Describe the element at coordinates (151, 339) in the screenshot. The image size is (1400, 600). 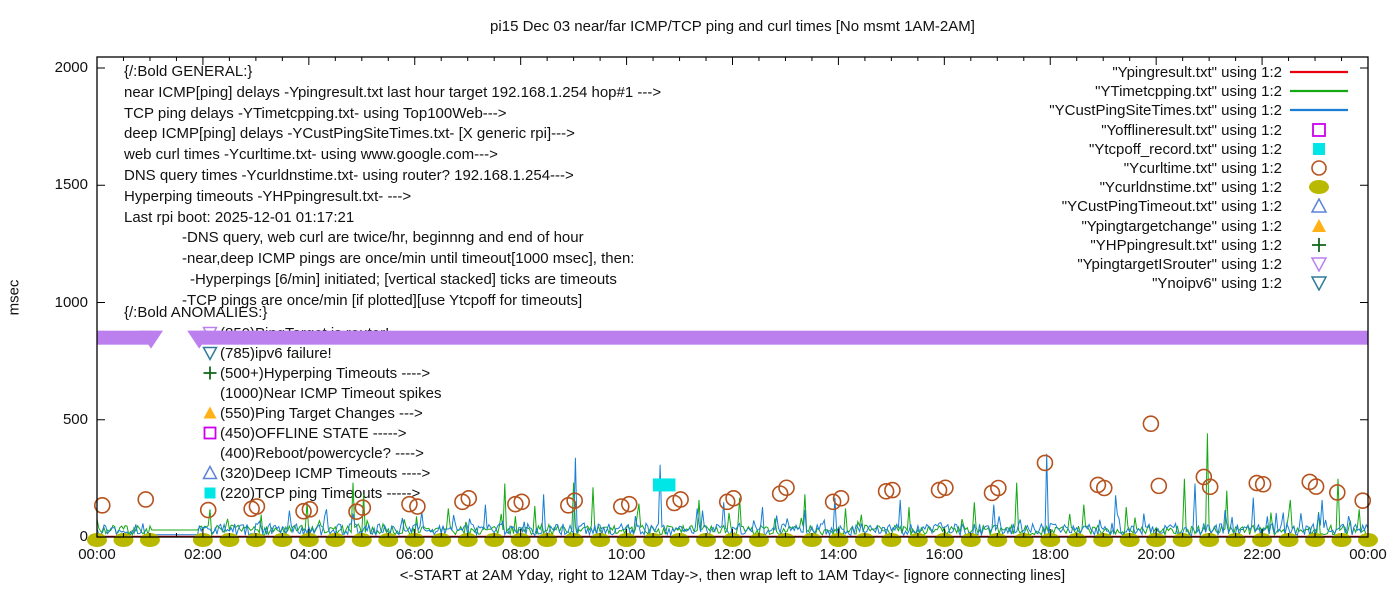
I see `band-end-triangle` at that location.